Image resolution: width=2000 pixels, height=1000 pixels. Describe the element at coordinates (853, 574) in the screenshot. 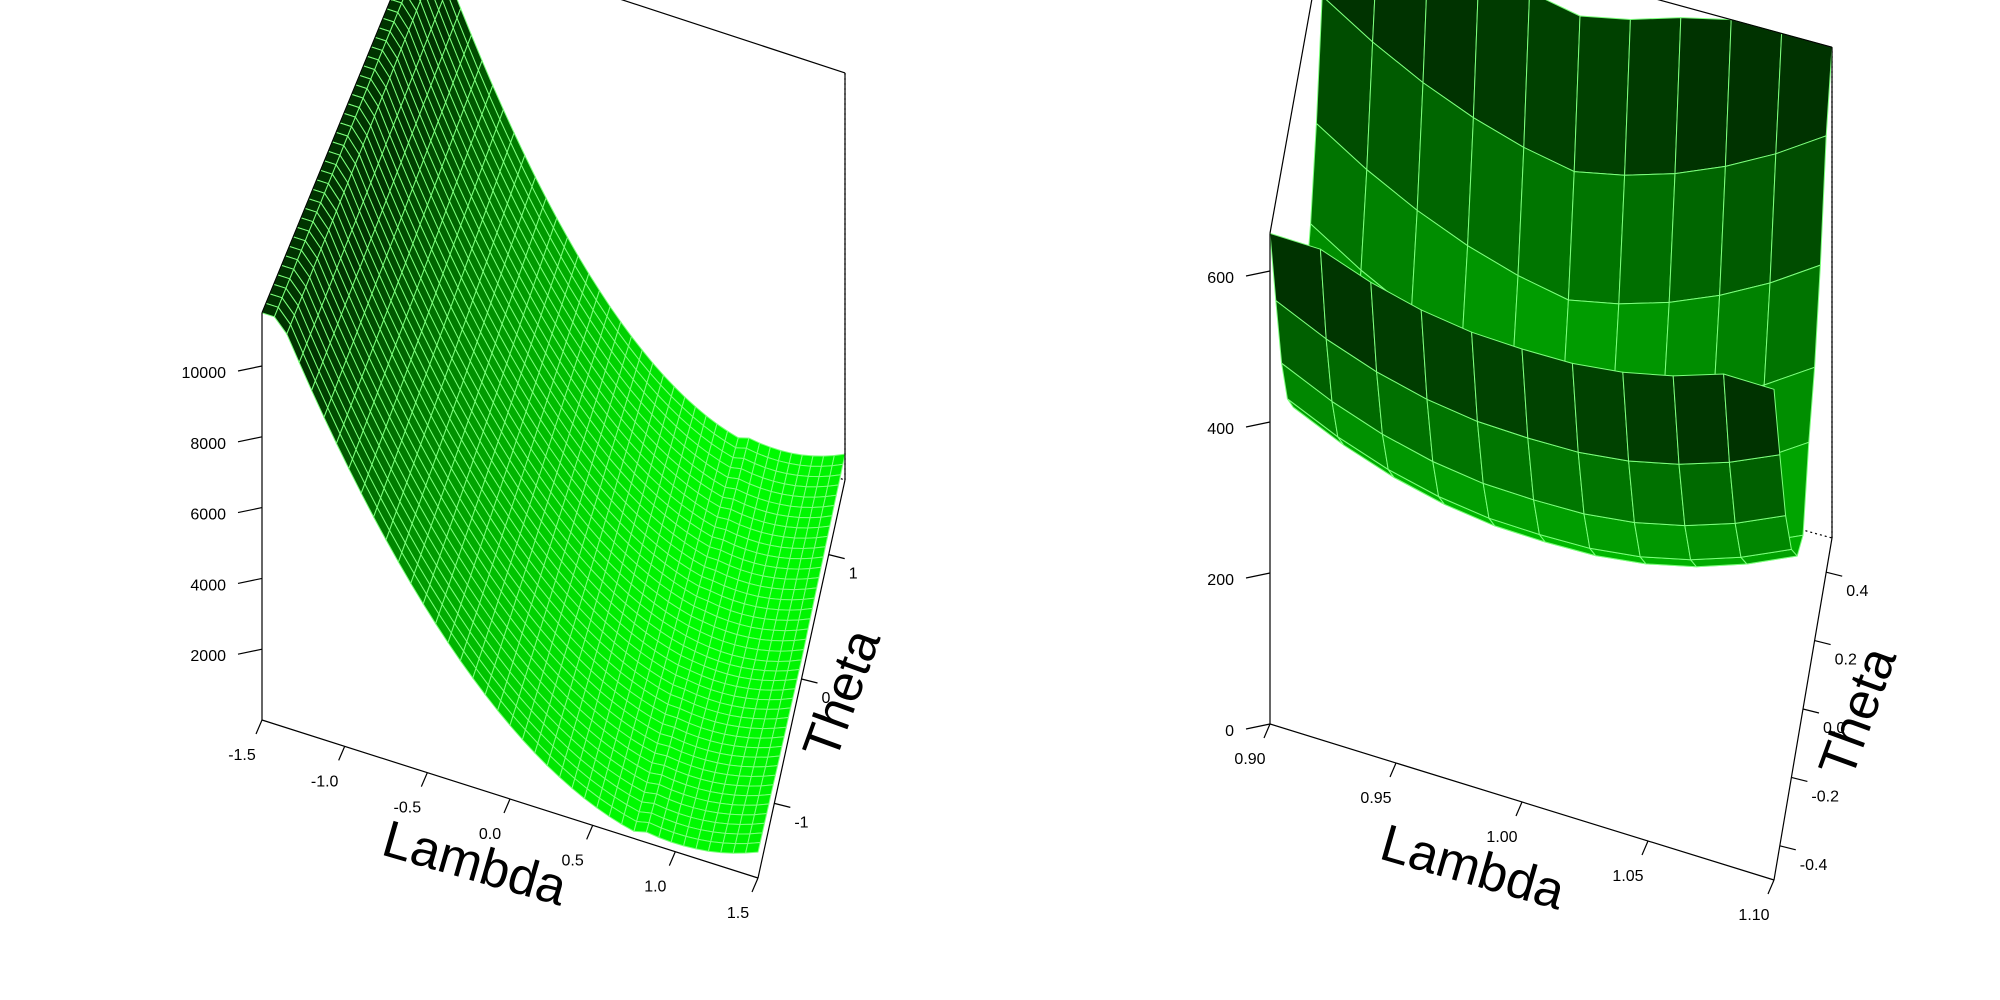

I see `y-tick-label: 1` at that location.